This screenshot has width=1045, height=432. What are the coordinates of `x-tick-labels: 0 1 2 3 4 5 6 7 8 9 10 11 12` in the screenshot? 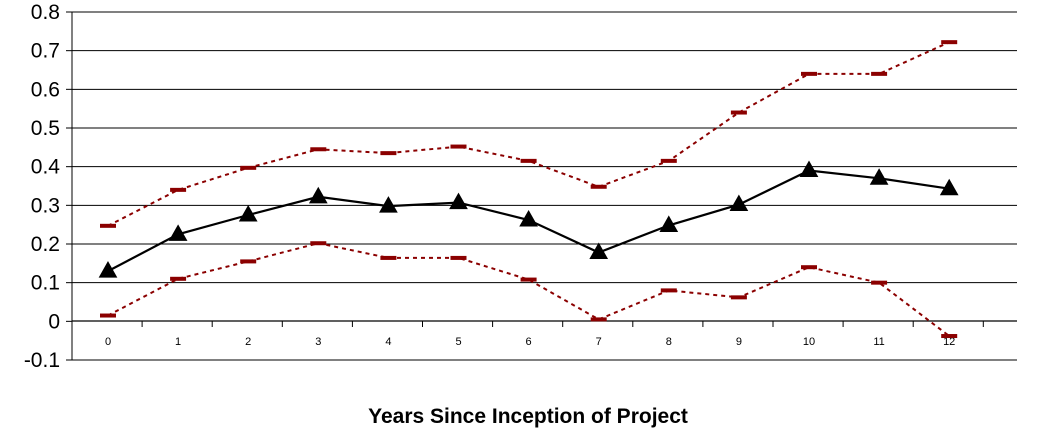 It's located at (530, 342).